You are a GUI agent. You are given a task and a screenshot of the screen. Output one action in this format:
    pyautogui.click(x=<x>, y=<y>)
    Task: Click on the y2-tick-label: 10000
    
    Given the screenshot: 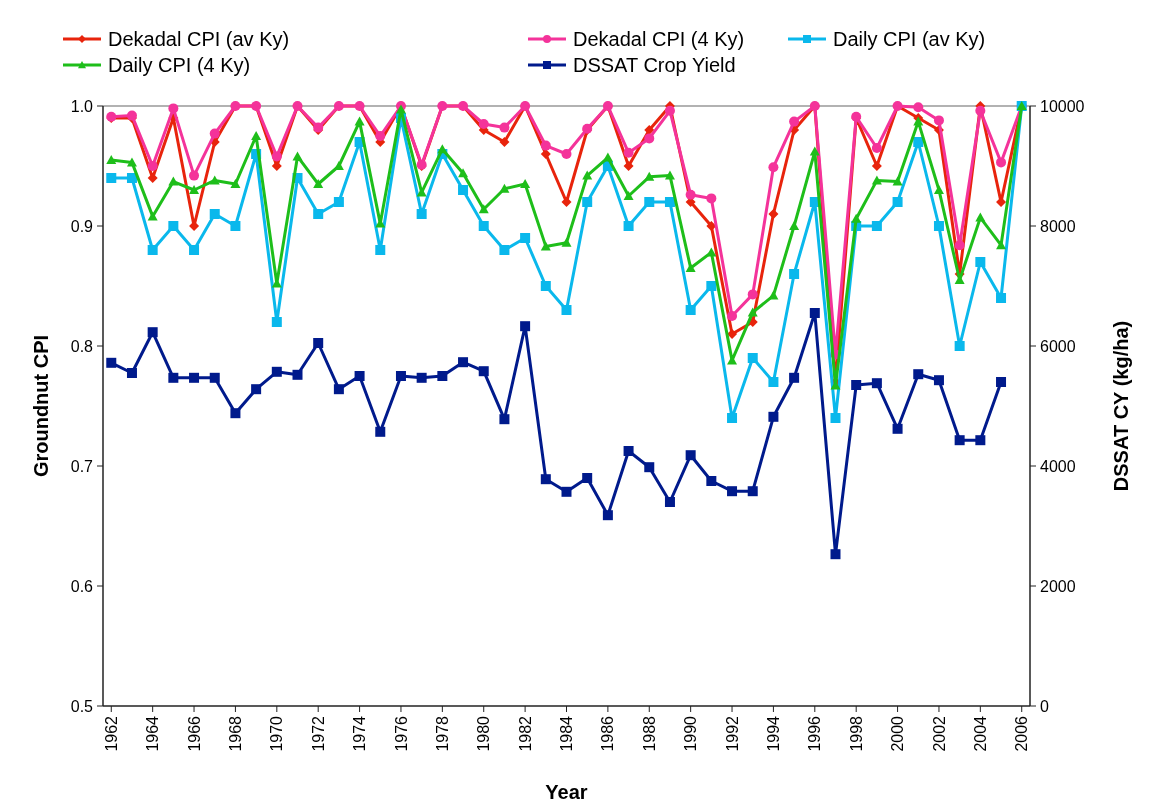 What is the action you would take?
    pyautogui.click(x=1062, y=106)
    